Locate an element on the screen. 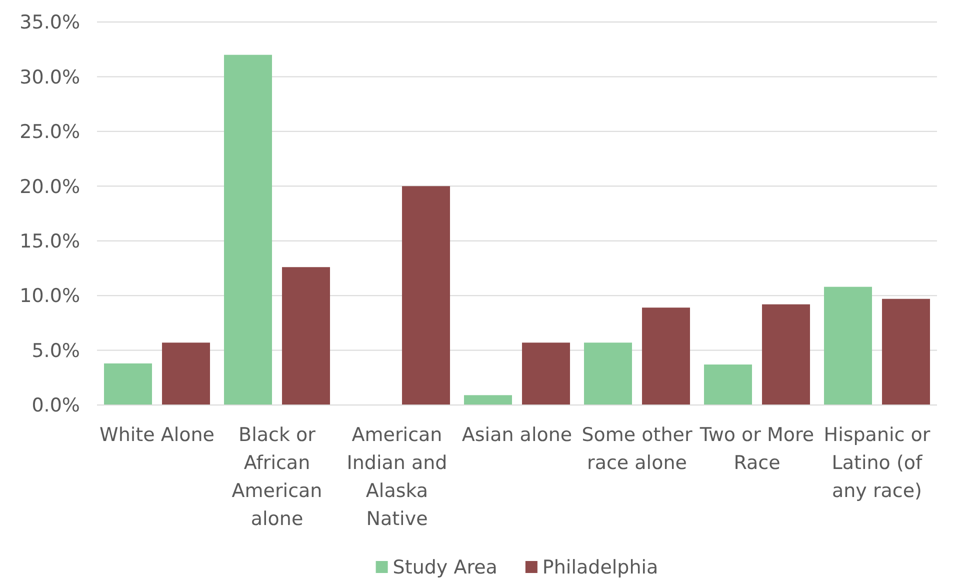  y-tick-label: 25.0% is located at coordinates (50, 132).